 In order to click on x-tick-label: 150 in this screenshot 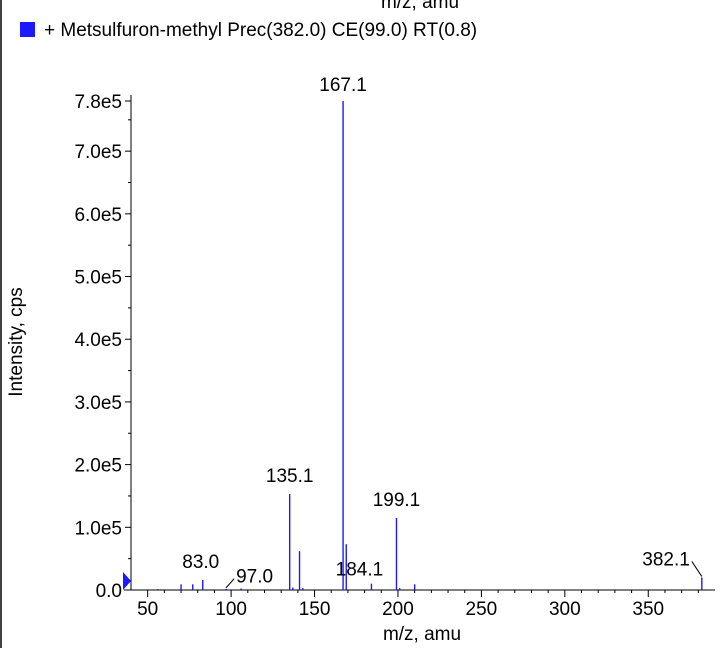, I will do `click(315, 609)`.